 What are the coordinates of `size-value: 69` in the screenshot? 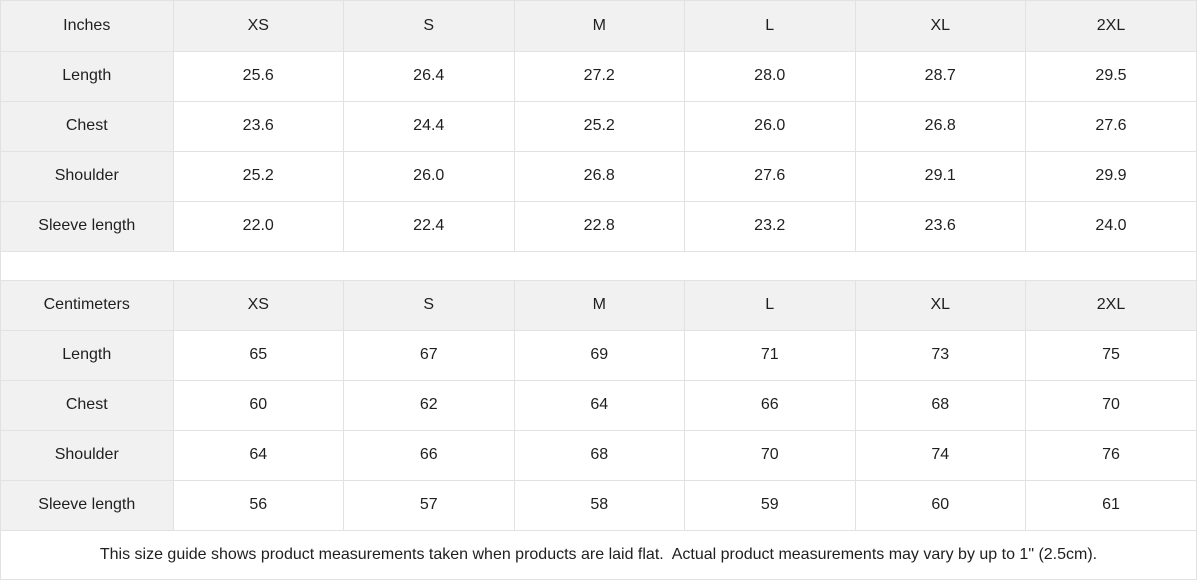 It's located at (599, 355).